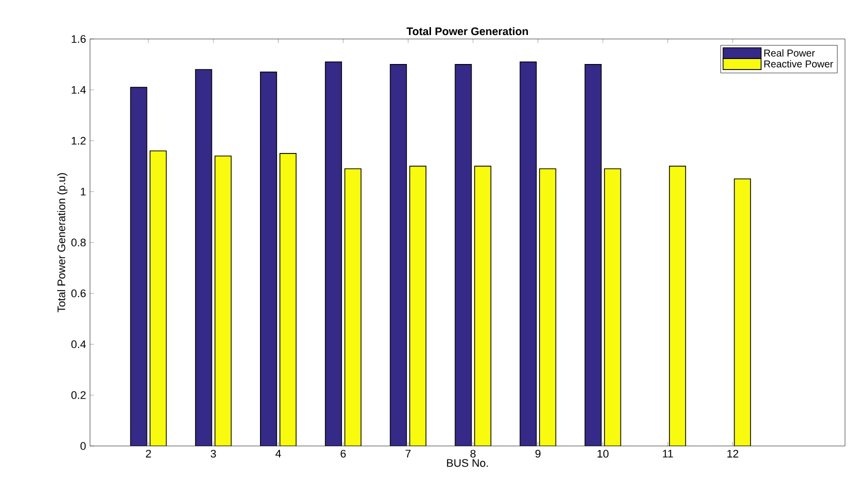 This screenshot has width=849, height=495. What do you see at coordinates (343, 454) in the screenshot?
I see `x-tick-label: 6` at bounding box center [343, 454].